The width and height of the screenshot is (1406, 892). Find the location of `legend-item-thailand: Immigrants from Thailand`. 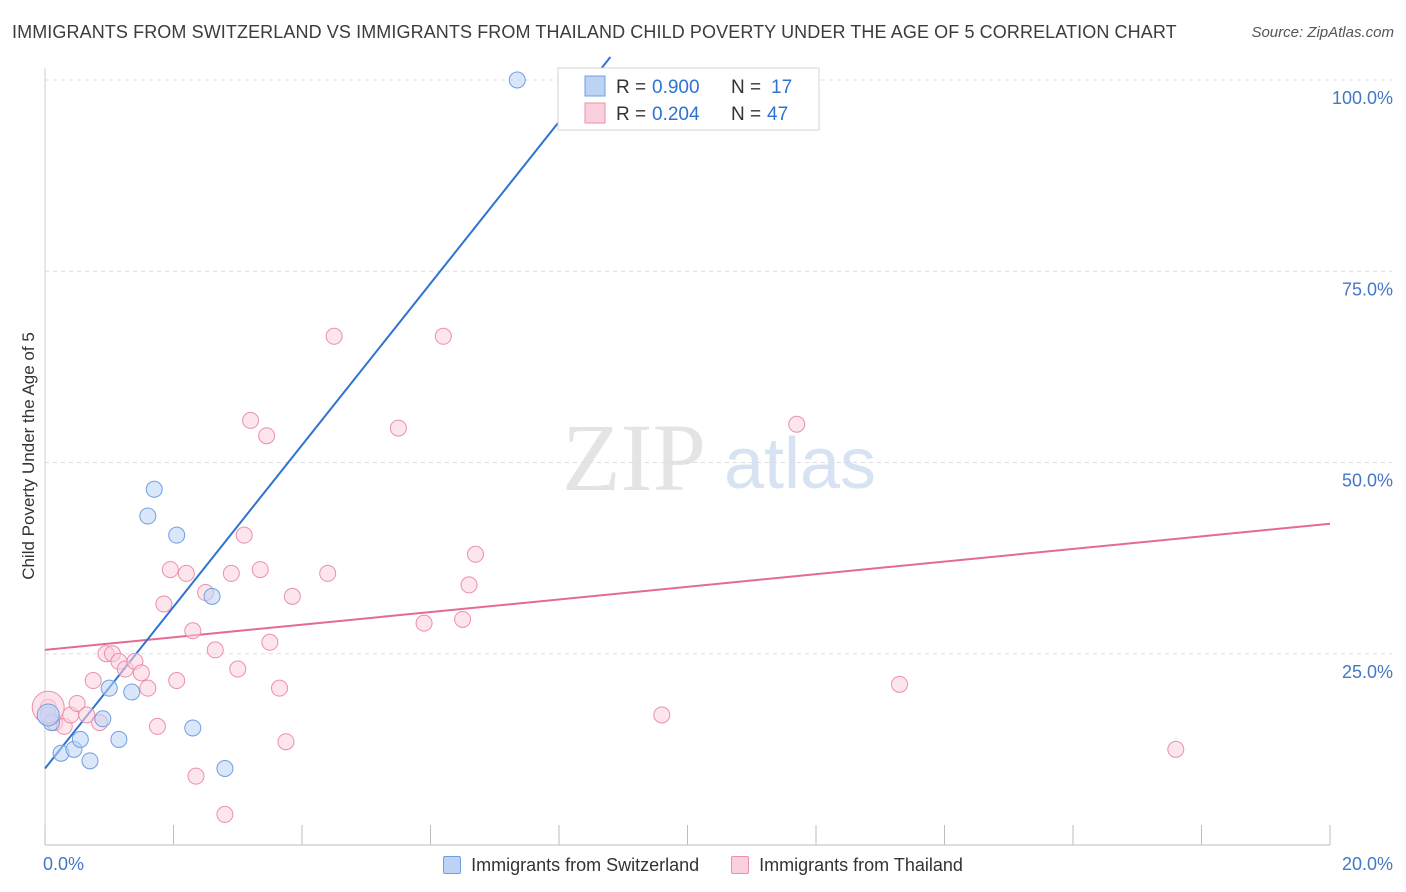

legend-item-thailand: Immigrants from Thailand is located at coordinates (847, 865).